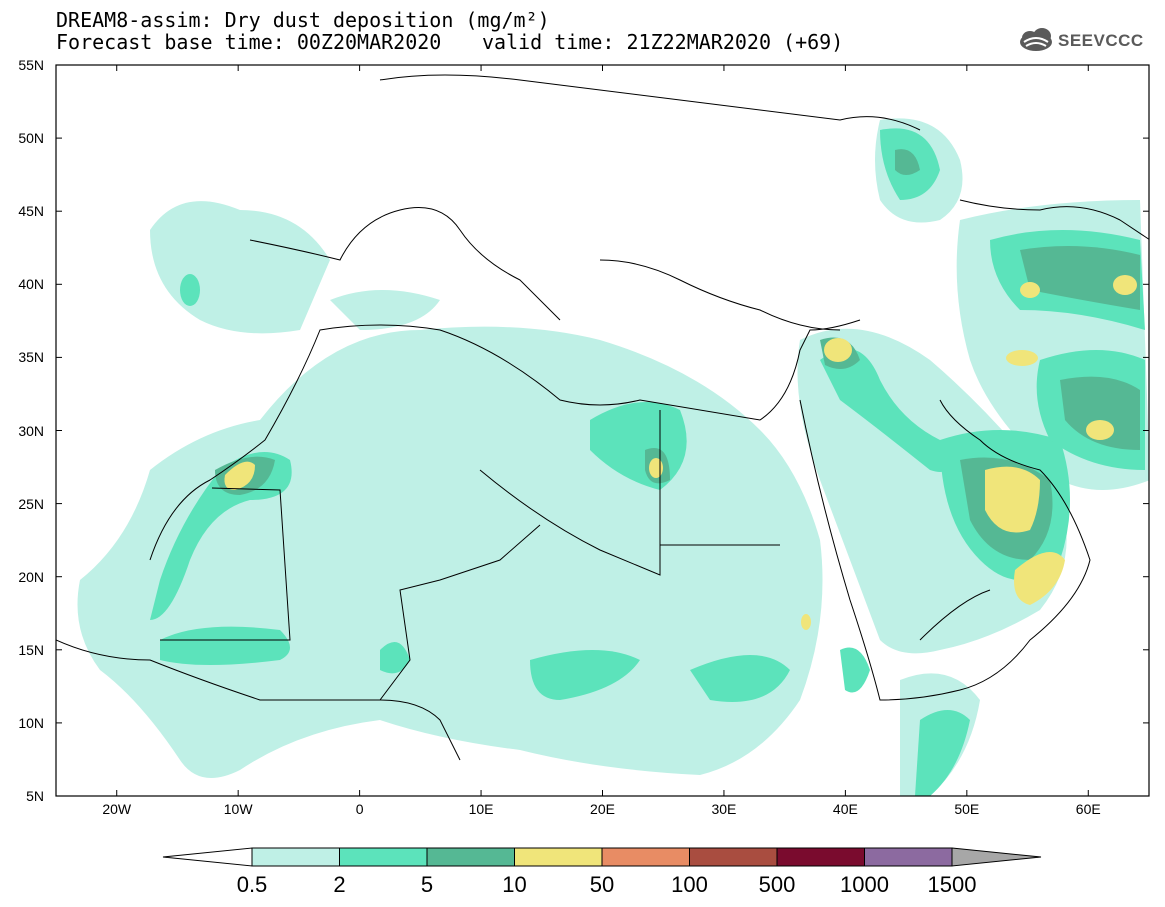 The width and height of the screenshot is (1165, 907). What do you see at coordinates (238, 809) in the screenshot?
I see `lon-label: 10W` at bounding box center [238, 809].